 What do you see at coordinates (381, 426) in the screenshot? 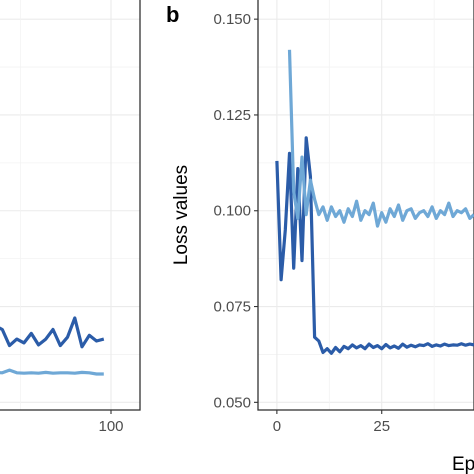
I see `x-tick-label: 25` at bounding box center [381, 426].